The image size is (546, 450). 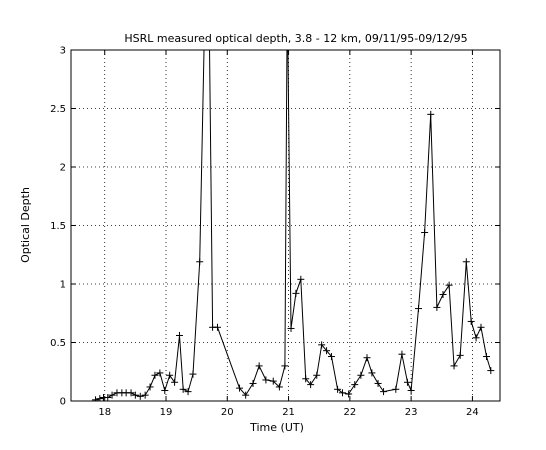 What do you see at coordinates (288, 412) in the screenshot?
I see `x-tick-label: 21` at bounding box center [288, 412].